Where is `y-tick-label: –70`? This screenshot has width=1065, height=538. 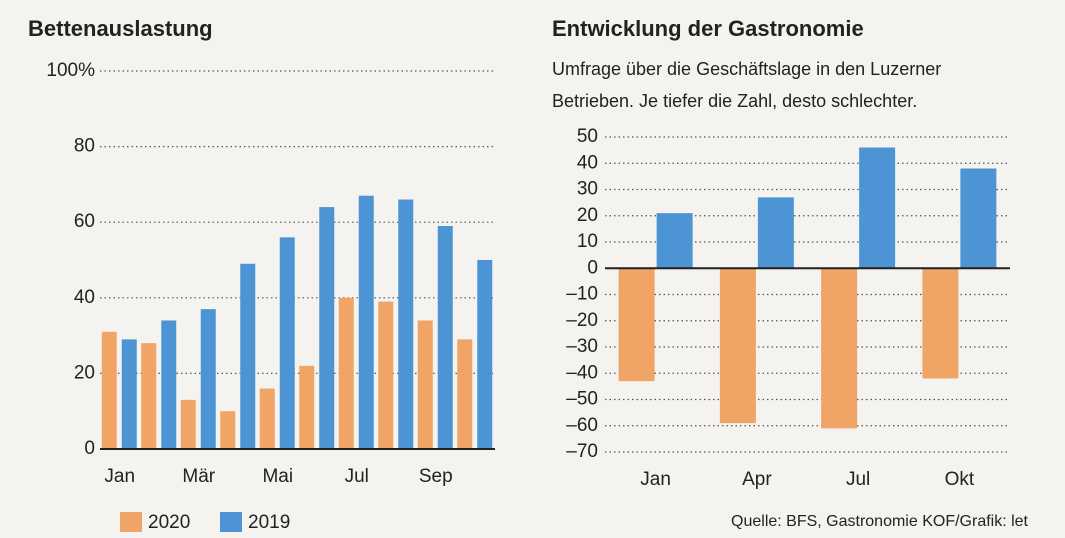 y-tick-label: –70 is located at coordinates (582, 451).